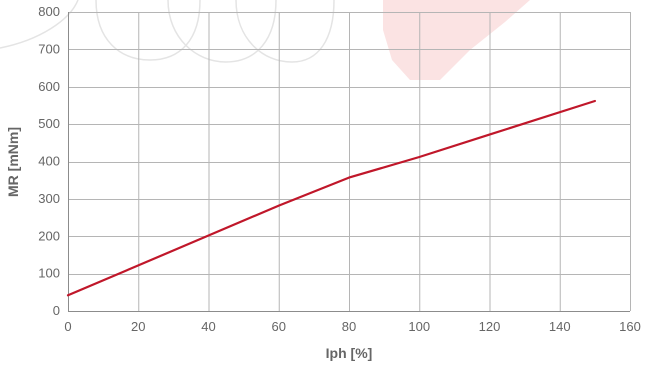  What do you see at coordinates (138, 326) in the screenshot?
I see `x-tick-label-20: 20` at bounding box center [138, 326].